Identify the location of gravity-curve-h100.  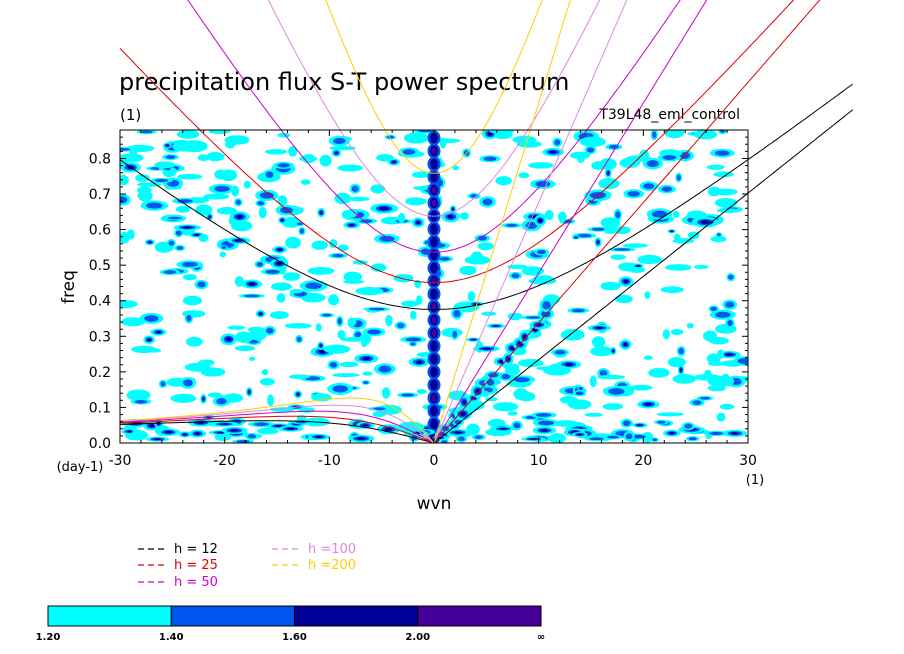
(434, 108).